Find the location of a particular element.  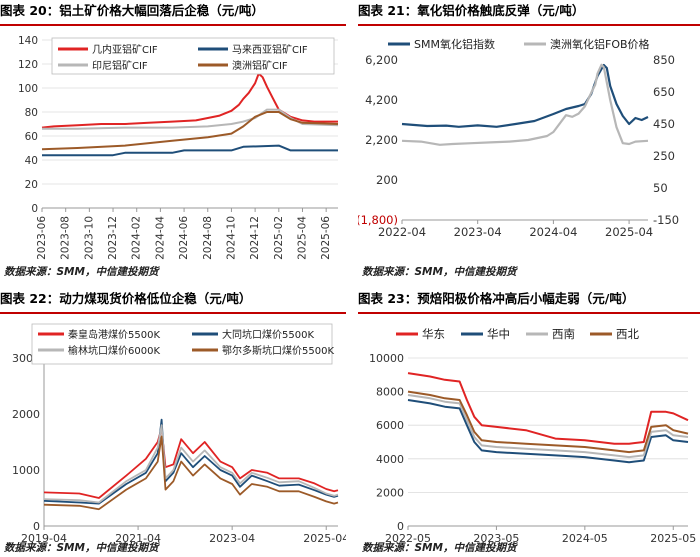

x-tick-label: 2023-10 is located at coordinates (89, 238).